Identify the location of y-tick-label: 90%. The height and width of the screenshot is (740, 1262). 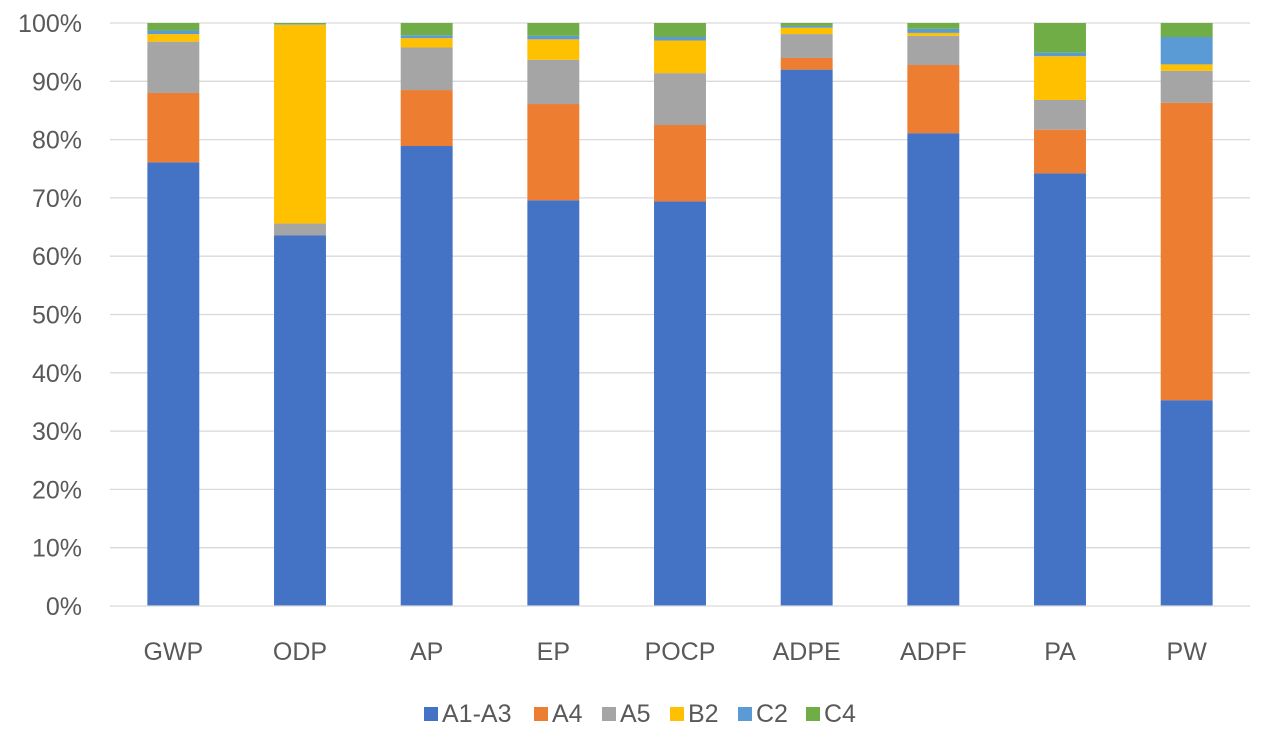
(57, 82).